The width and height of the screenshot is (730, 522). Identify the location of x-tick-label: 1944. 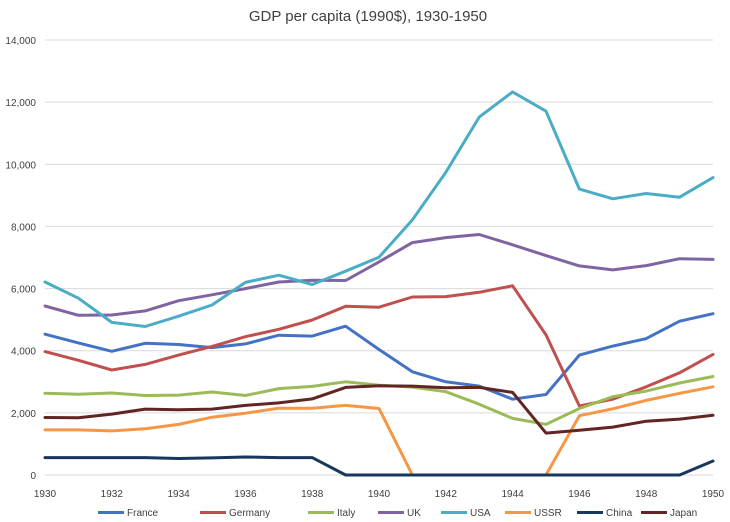
(512, 494).